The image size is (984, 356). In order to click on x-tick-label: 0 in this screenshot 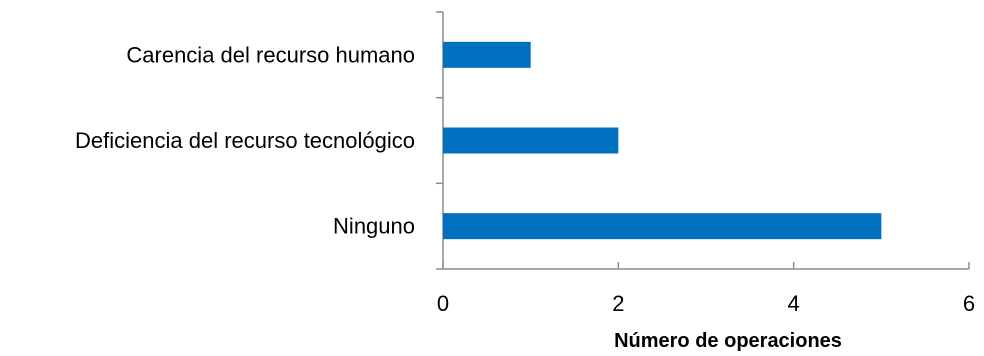, I will do `click(443, 303)`.